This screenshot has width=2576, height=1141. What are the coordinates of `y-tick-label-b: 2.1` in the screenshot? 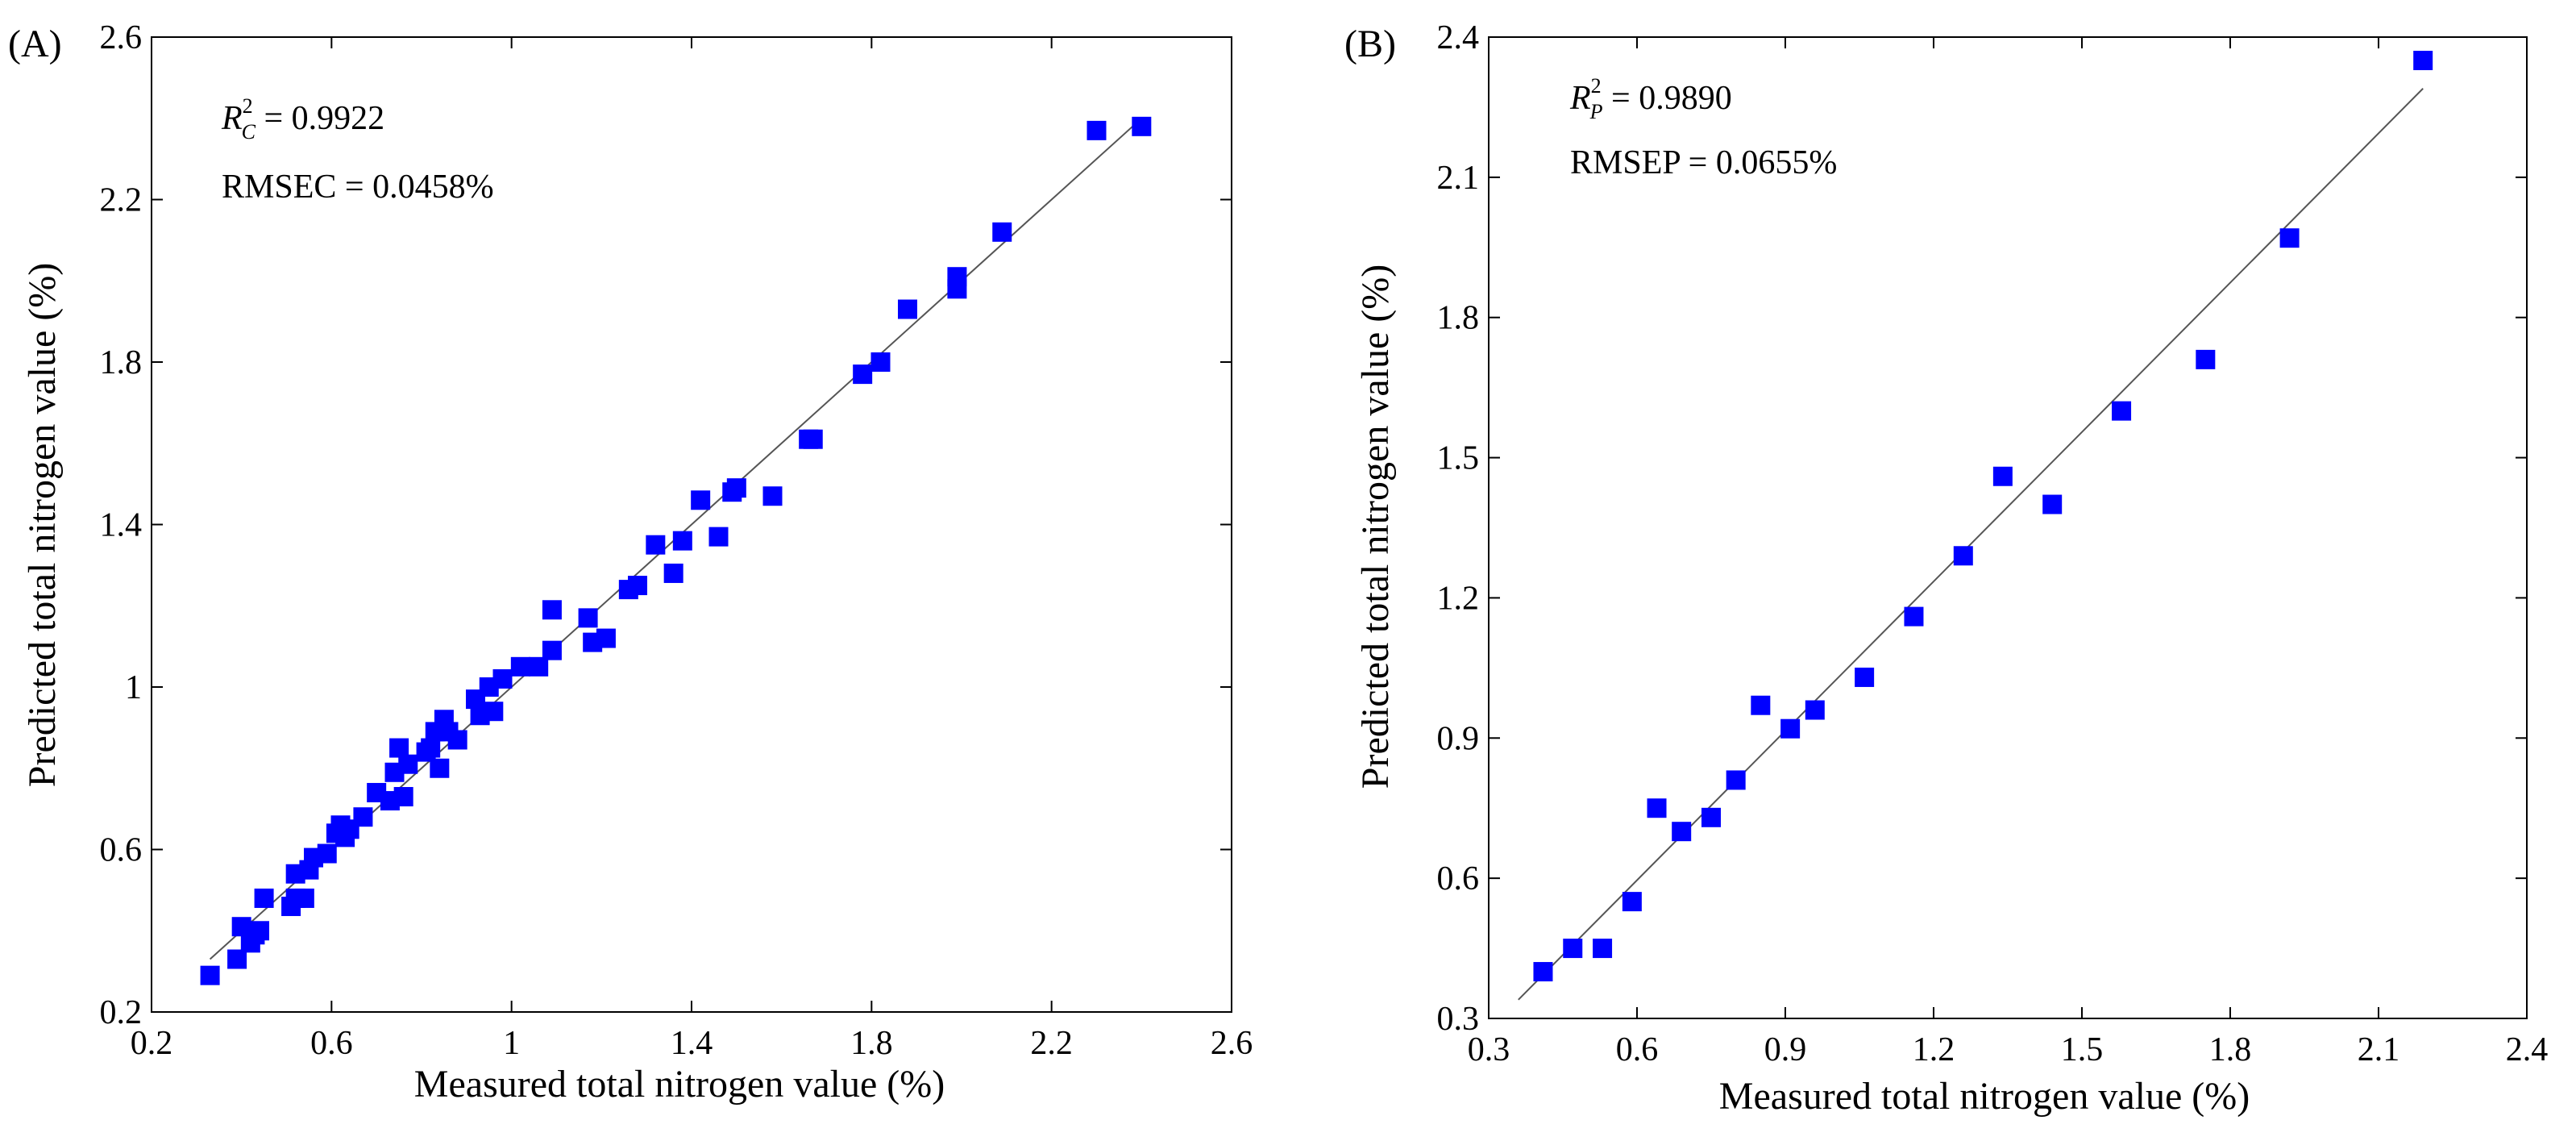 It's located at (1458, 179).